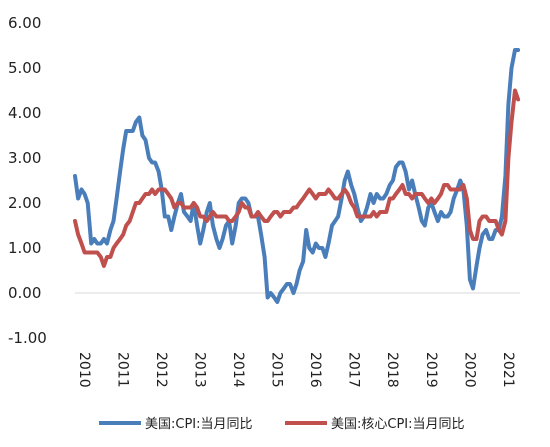  What do you see at coordinates (161, 370) in the screenshot?
I see `x-tick-label: 2012` at bounding box center [161, 370].